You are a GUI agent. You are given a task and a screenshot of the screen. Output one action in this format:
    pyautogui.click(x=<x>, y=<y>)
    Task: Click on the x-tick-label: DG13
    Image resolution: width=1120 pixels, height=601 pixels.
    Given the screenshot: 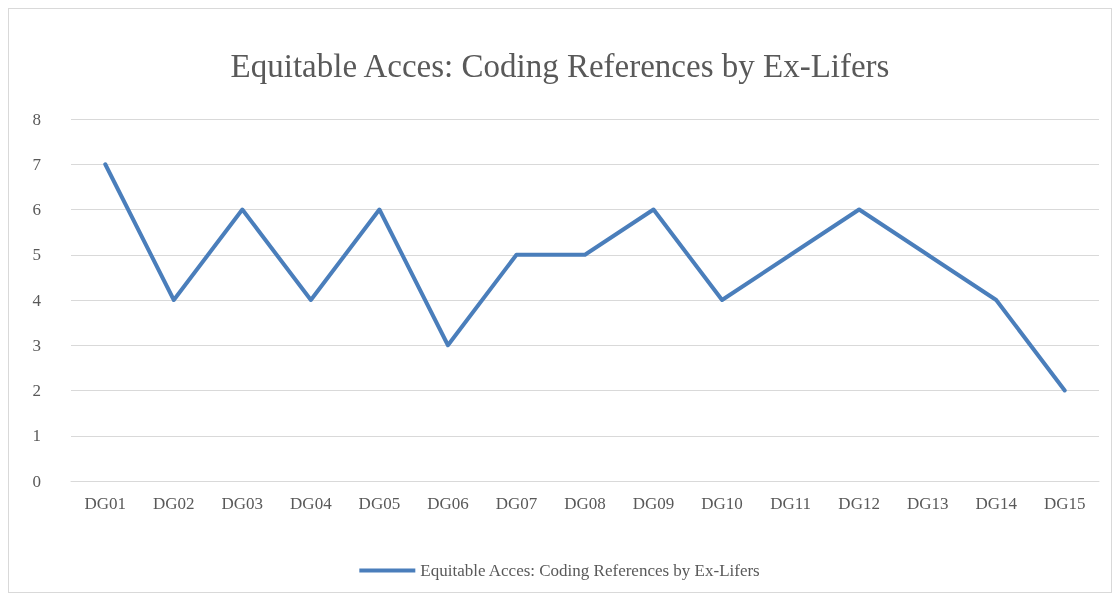 What is the action you would take?
    pyautogui.click(x=927, y=503)
    